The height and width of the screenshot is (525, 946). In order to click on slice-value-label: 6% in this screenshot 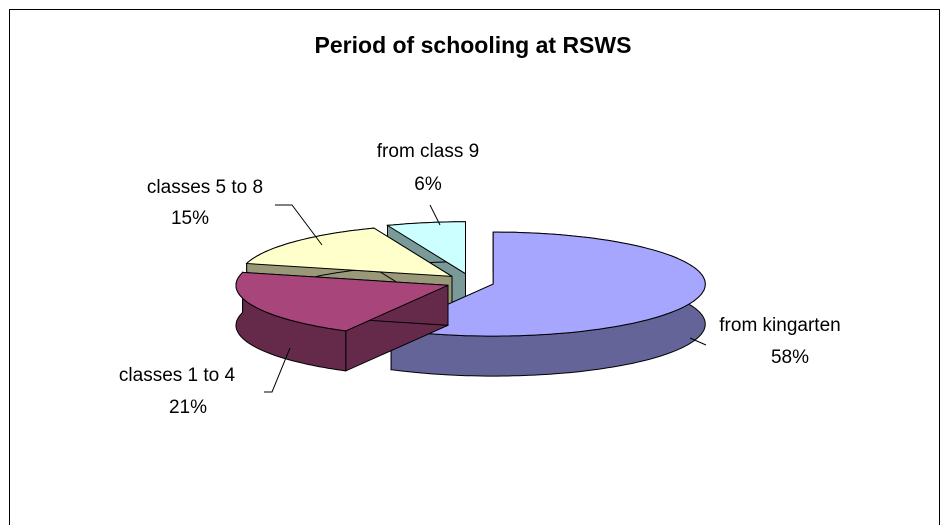, I will do `click(428, 184)`.